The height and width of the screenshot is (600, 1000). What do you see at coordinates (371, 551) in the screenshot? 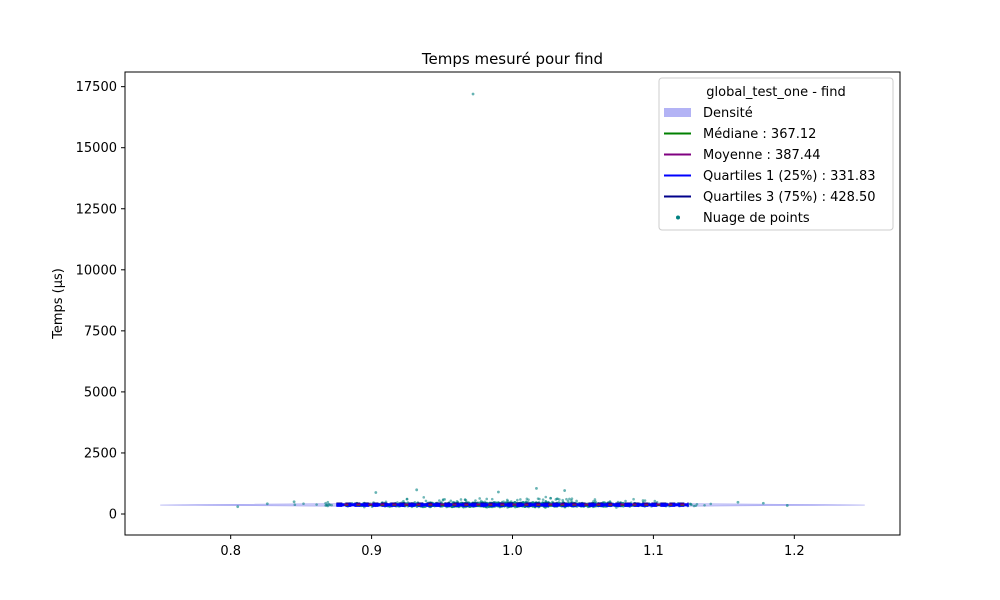
I see `x-tick-label: 0.9` at bounding box center [371, 551].